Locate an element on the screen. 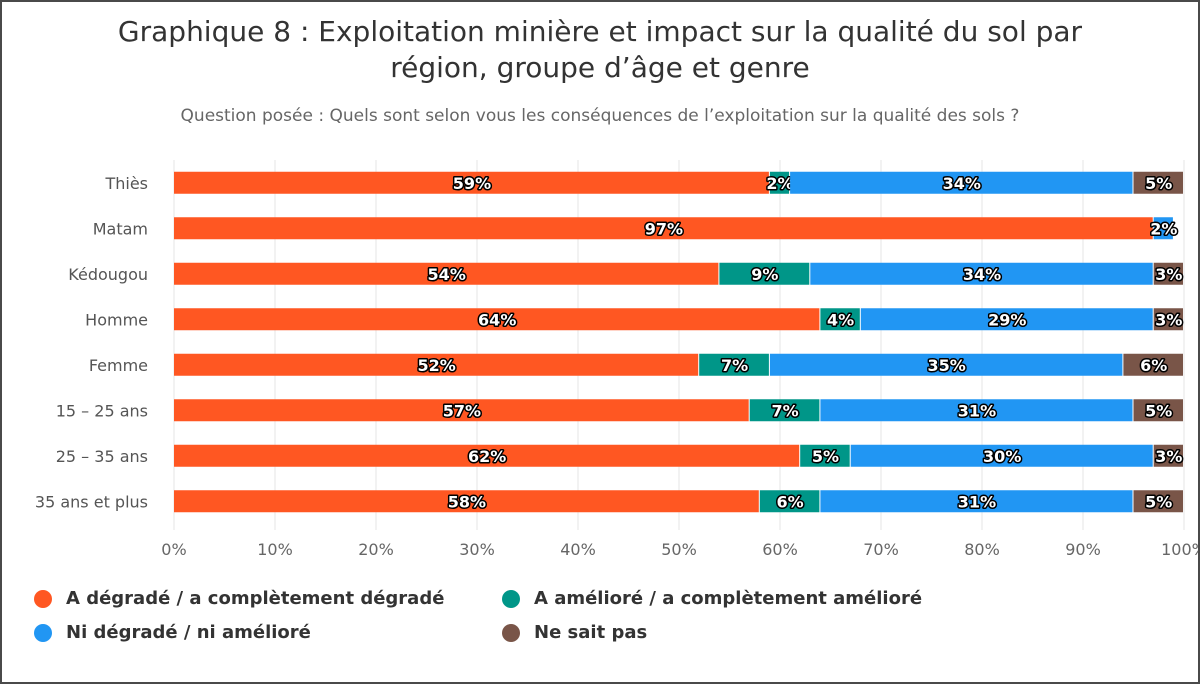 The height and width of the screenshot is (684, 1200). data-label: 9% is located at coordinates (764, 274).